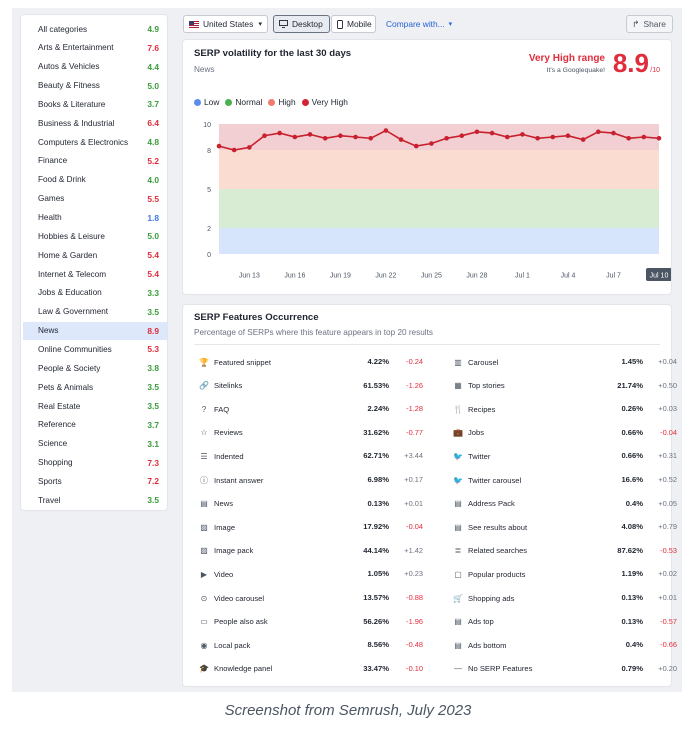  What do you see at coordinates (458, 527) in the screenshot?
I see `list-icon: ▤` at bounding box center [458, 527].